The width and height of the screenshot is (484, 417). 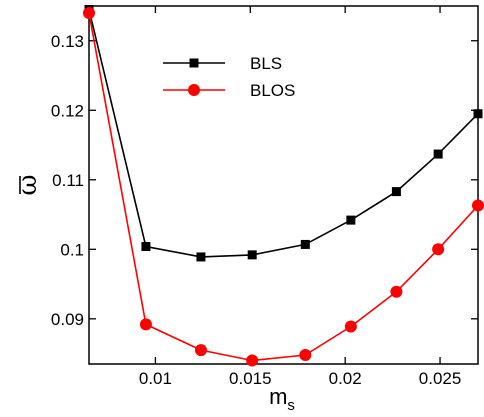 I want to click on legend: BLS BLOS, so click(x=229, y=77).